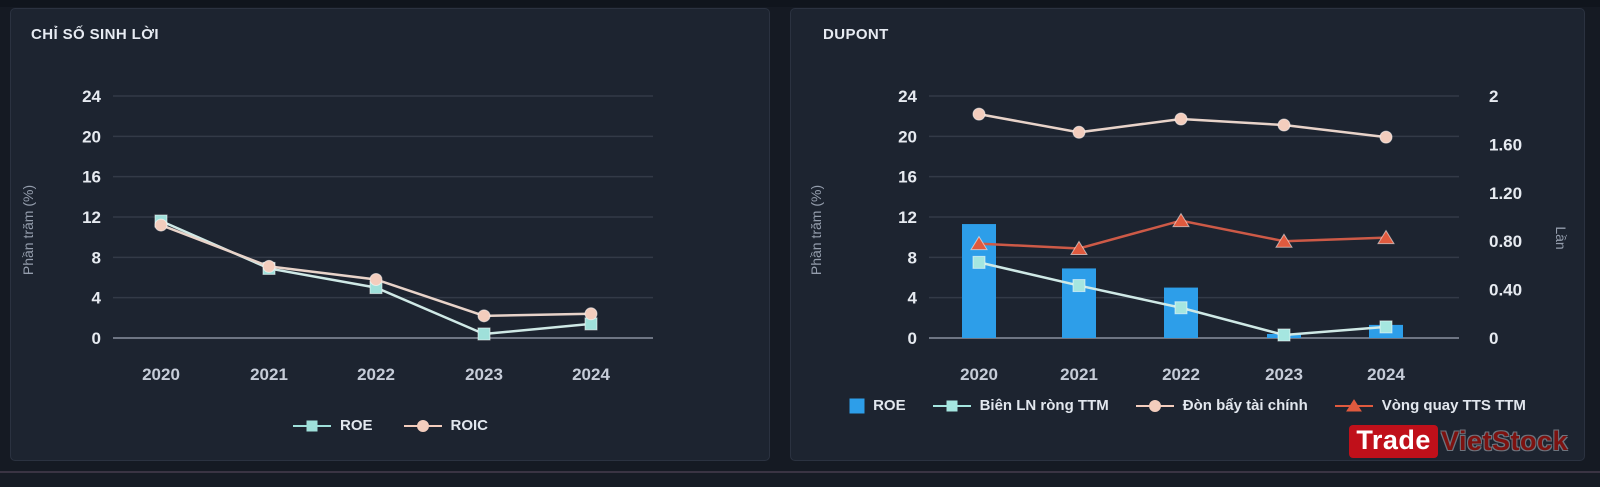 Image resolution: width=1600 pixels, height=487 pixels. Describe the element at coordinates (1245, 405) in the screenshot. I see `legend-label-leverage: Đòn bẩy tài chính` at that location.